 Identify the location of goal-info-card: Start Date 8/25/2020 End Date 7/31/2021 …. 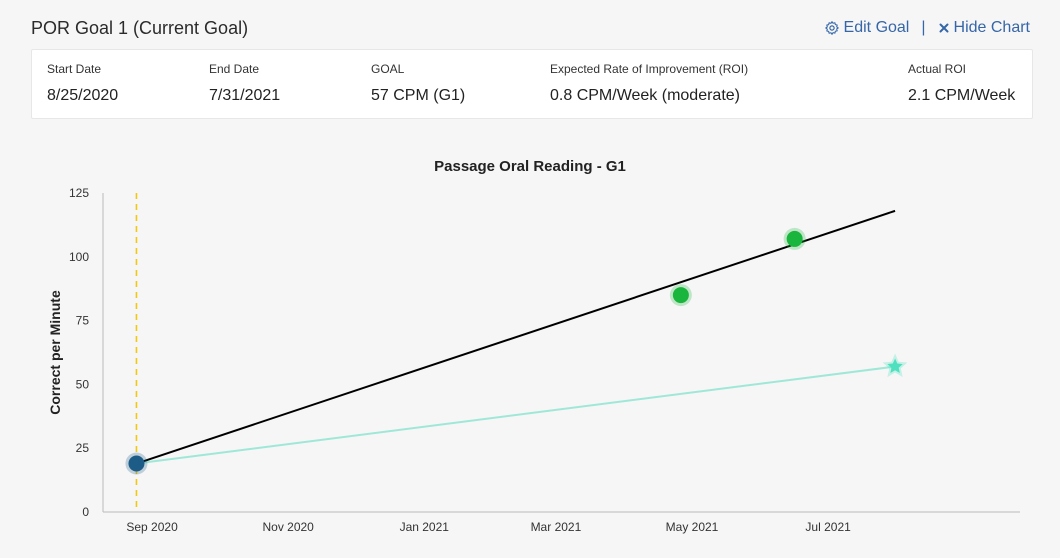
(532, 84).